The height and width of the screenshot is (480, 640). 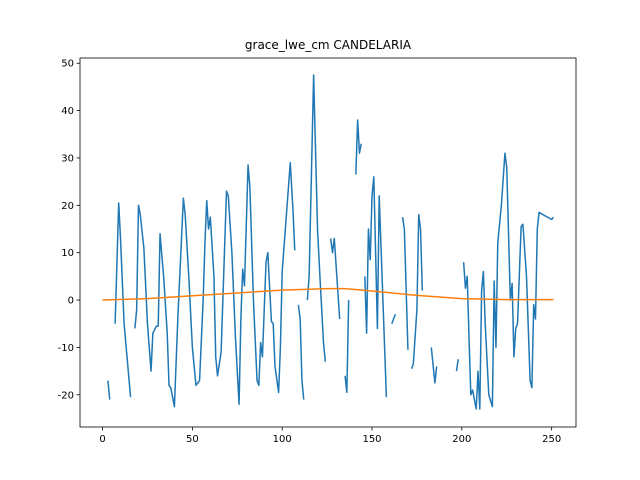 What do you see at coordinates (461, 439) in the screenshot?
I see `x-tick-label: 200` at bounding box center [461, 439].